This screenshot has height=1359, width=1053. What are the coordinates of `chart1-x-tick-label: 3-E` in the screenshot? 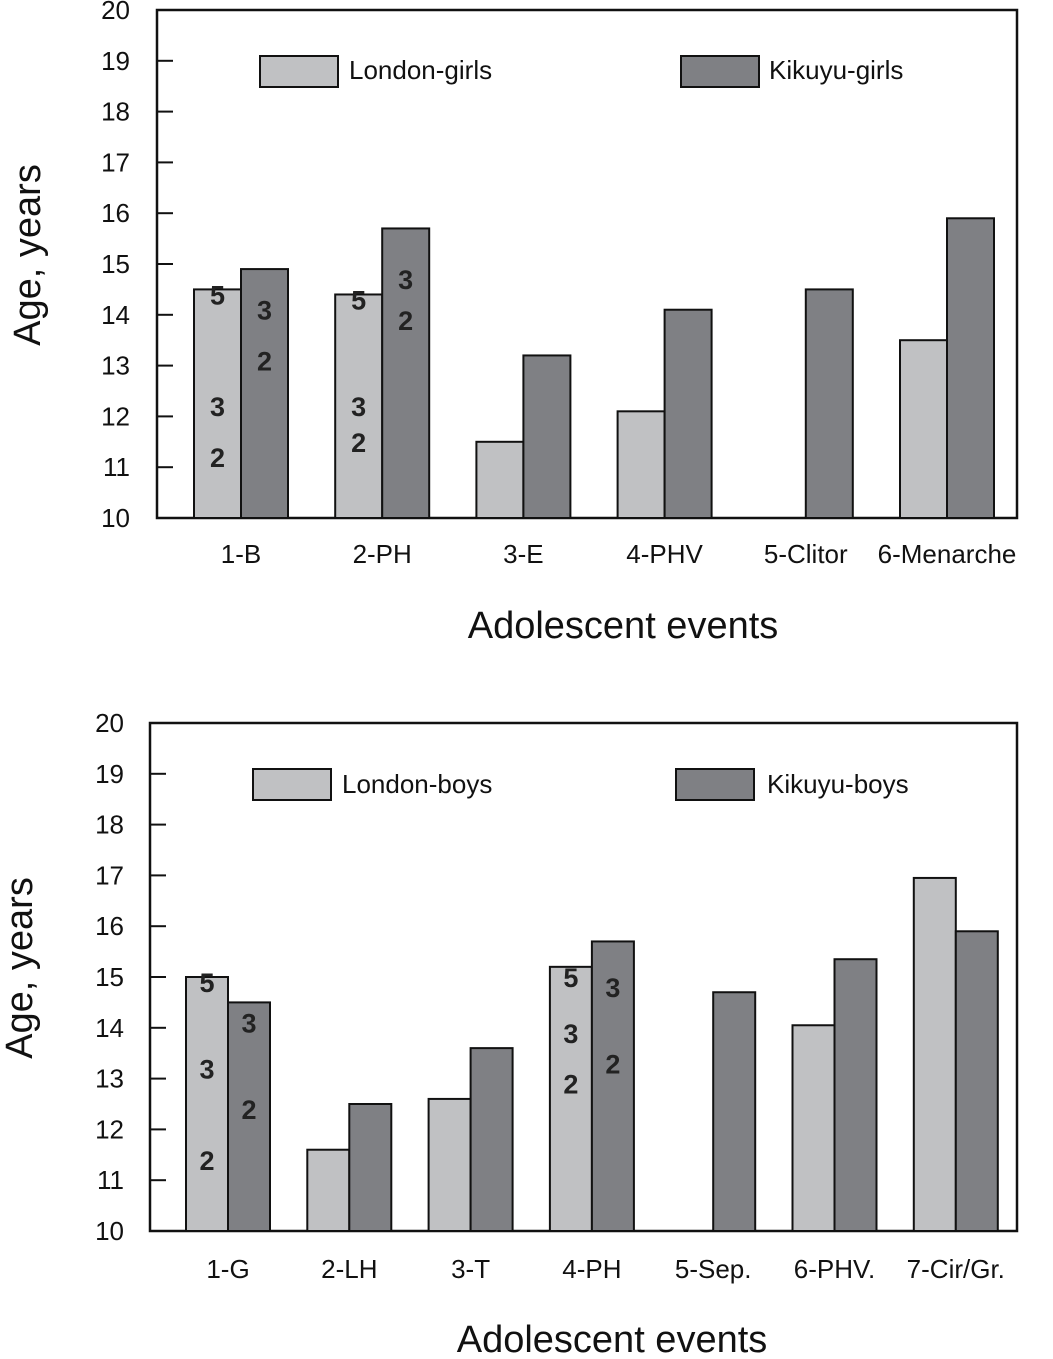 It's located at (523, 554).